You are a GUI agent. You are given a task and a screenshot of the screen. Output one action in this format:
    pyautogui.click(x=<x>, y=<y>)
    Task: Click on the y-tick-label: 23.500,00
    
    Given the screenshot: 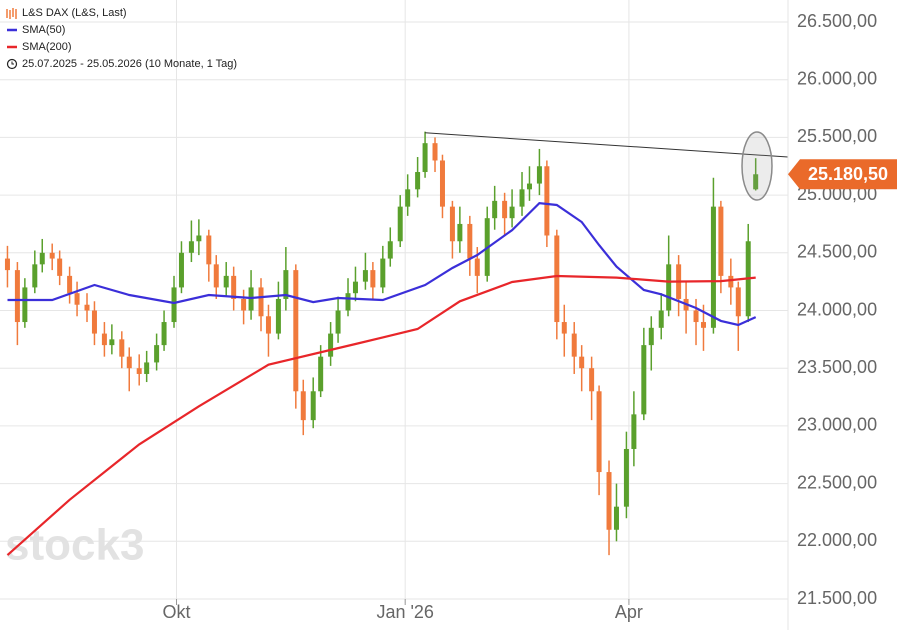 What is the action you would take?
    pyautogui.click(x=837, y=367)
    